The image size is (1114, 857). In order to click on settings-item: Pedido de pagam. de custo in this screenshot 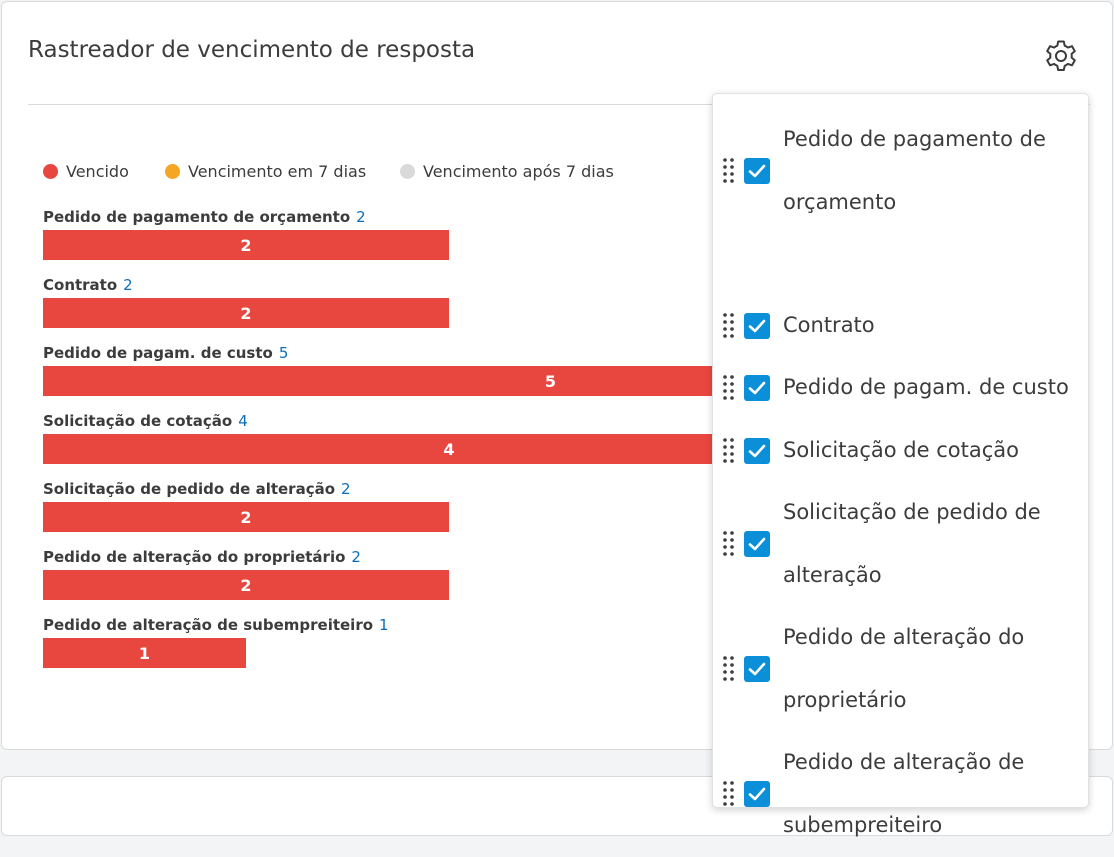, I will do `click(901, 387)`.